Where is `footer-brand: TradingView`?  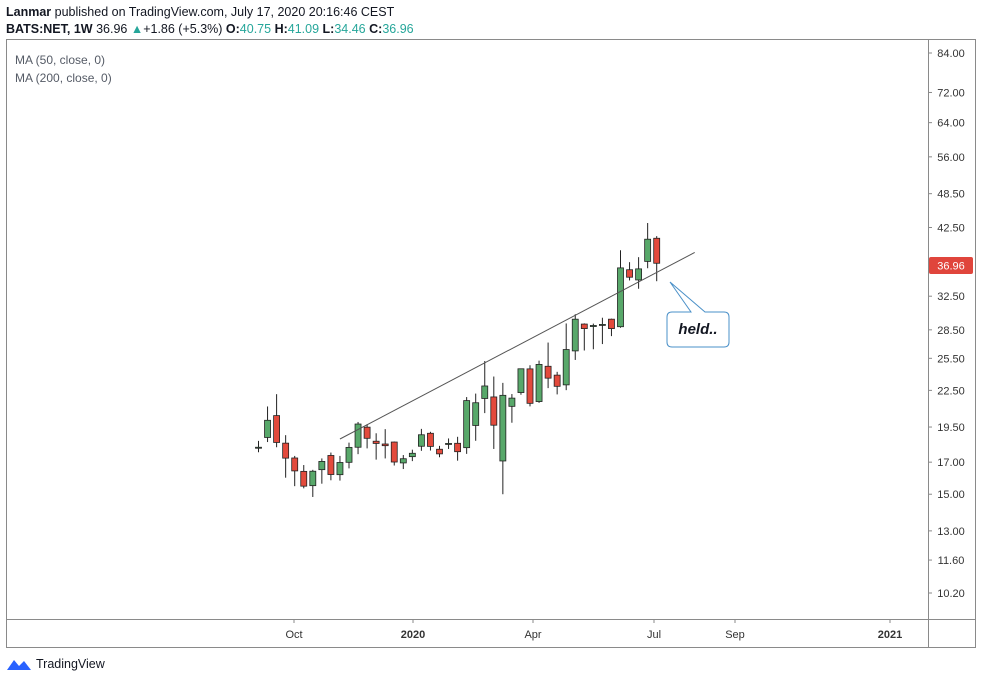 footer-brand: TradingView is located at coordinates (55, 664).